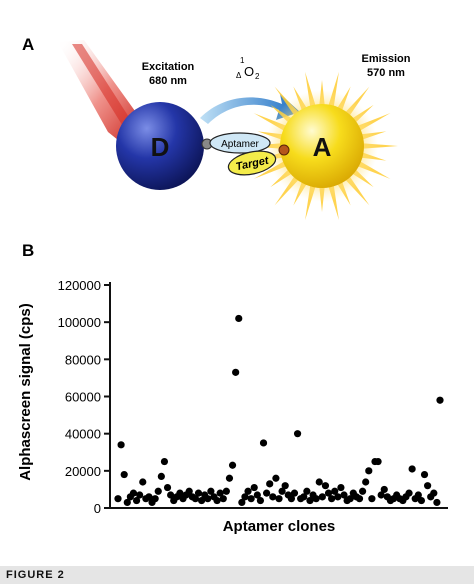 The width and height of the screenshot is (474, 584). I want to click on y-tick-label: 20000, so click(83, 471).